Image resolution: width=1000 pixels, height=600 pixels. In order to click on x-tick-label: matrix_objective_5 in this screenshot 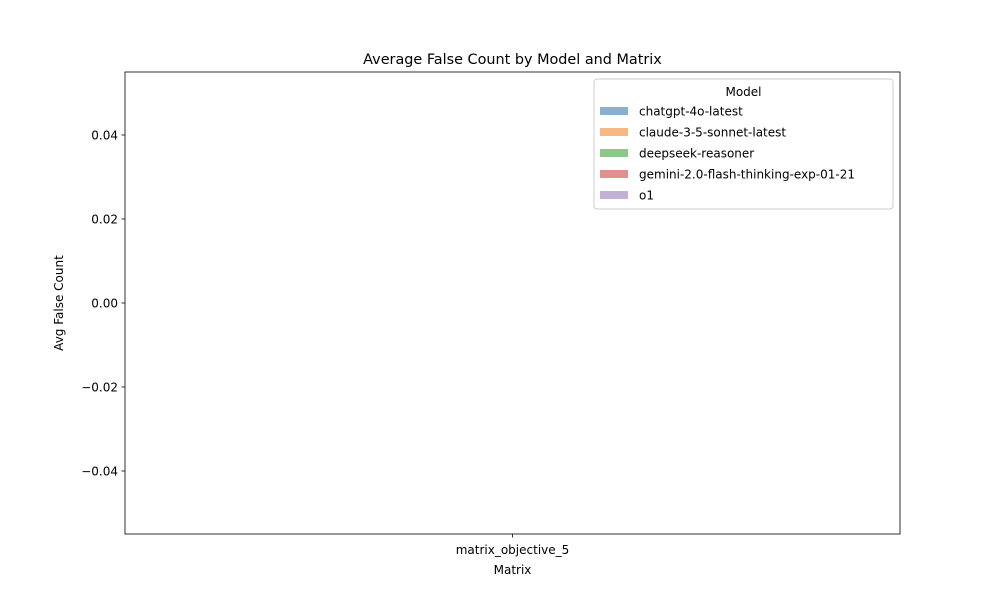, I will do `click(513, 550)`.